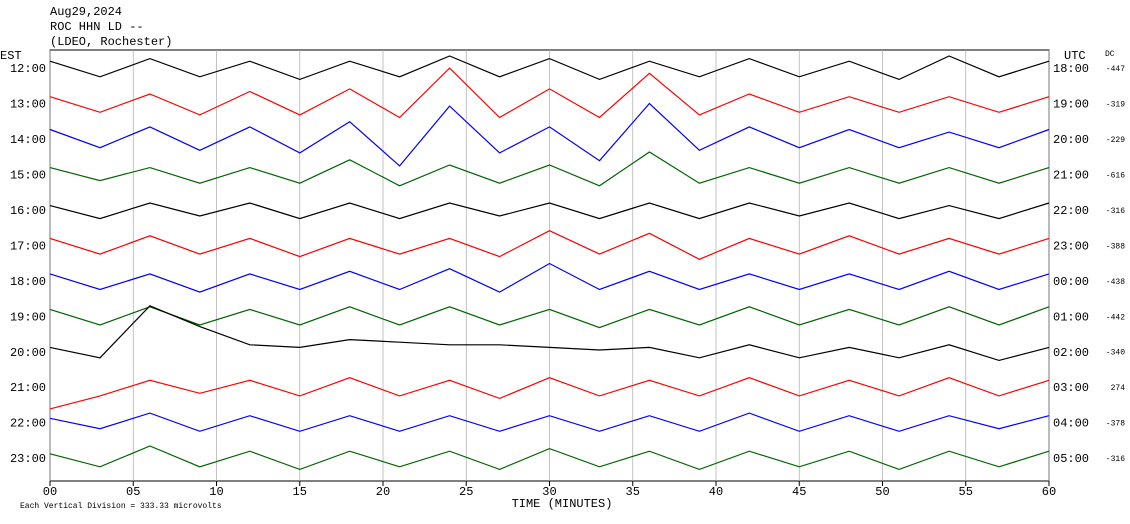 This screenshot has height=524, width=1130. Describe the element at coordinates (28, 459) in the screenshot. I see `est-label: 23:00` at that location.